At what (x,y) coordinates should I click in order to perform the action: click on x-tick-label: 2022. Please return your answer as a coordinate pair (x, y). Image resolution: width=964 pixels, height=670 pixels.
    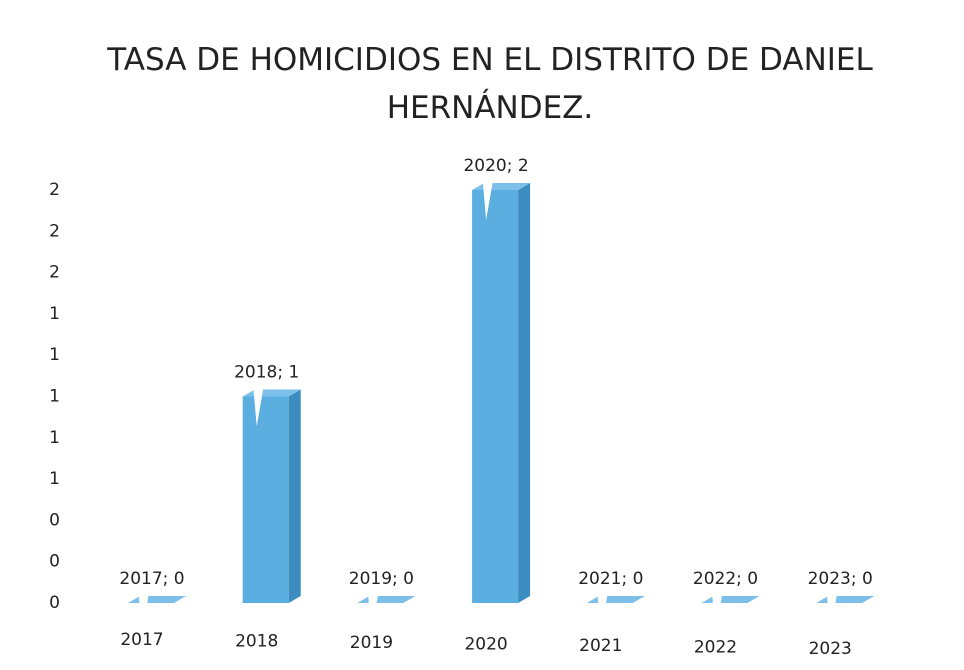
    Looking at the image, I should click on (715, 648).